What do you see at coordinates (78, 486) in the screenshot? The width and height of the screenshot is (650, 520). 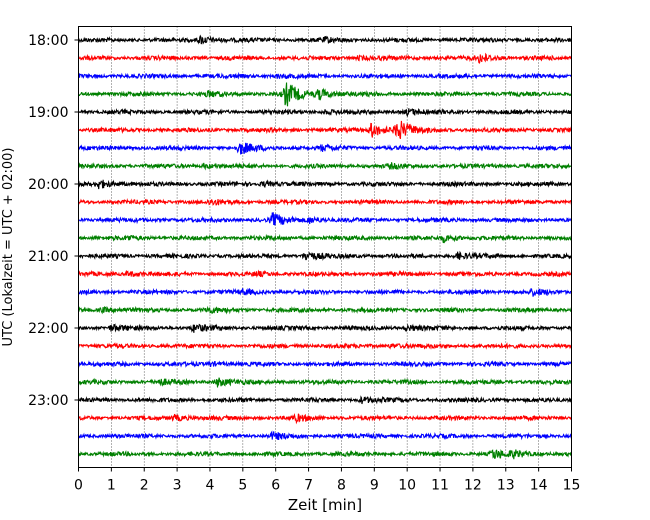 I see `x-tick-label: 0` at bounding box center [78, 486].